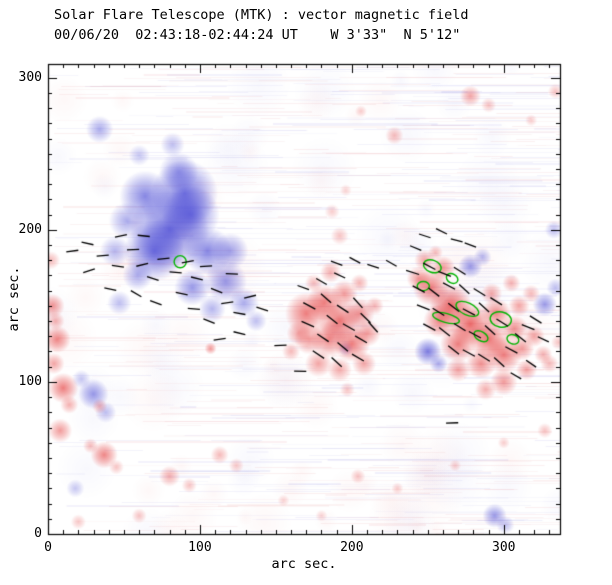 The width and height of the screenshot is (612, 585). I want to click on x-tick-label: 200, so click(352, 547).